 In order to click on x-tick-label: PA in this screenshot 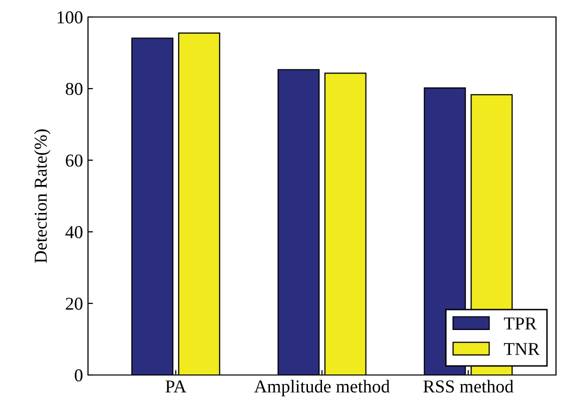, I will do `click(176, 386)`.